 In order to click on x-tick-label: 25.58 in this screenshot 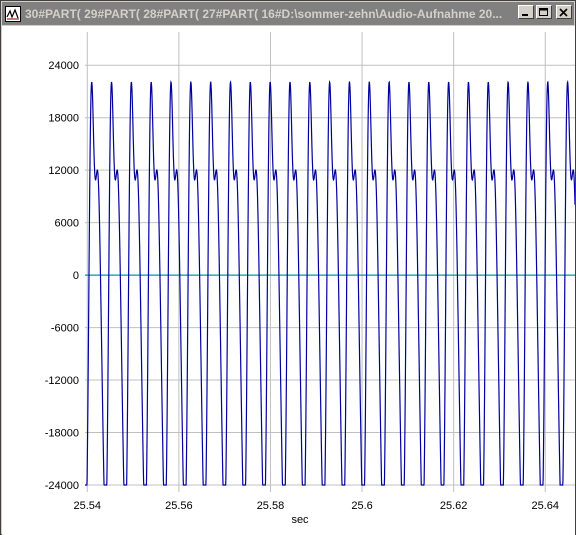, I will do `click(271, 506)`.